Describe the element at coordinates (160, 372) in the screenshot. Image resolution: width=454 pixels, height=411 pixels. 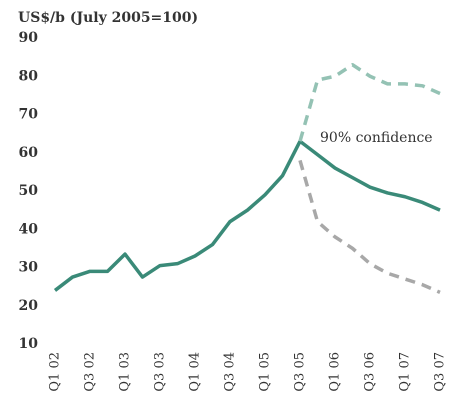
I see `x-tick-label: Q3 03` at that location.